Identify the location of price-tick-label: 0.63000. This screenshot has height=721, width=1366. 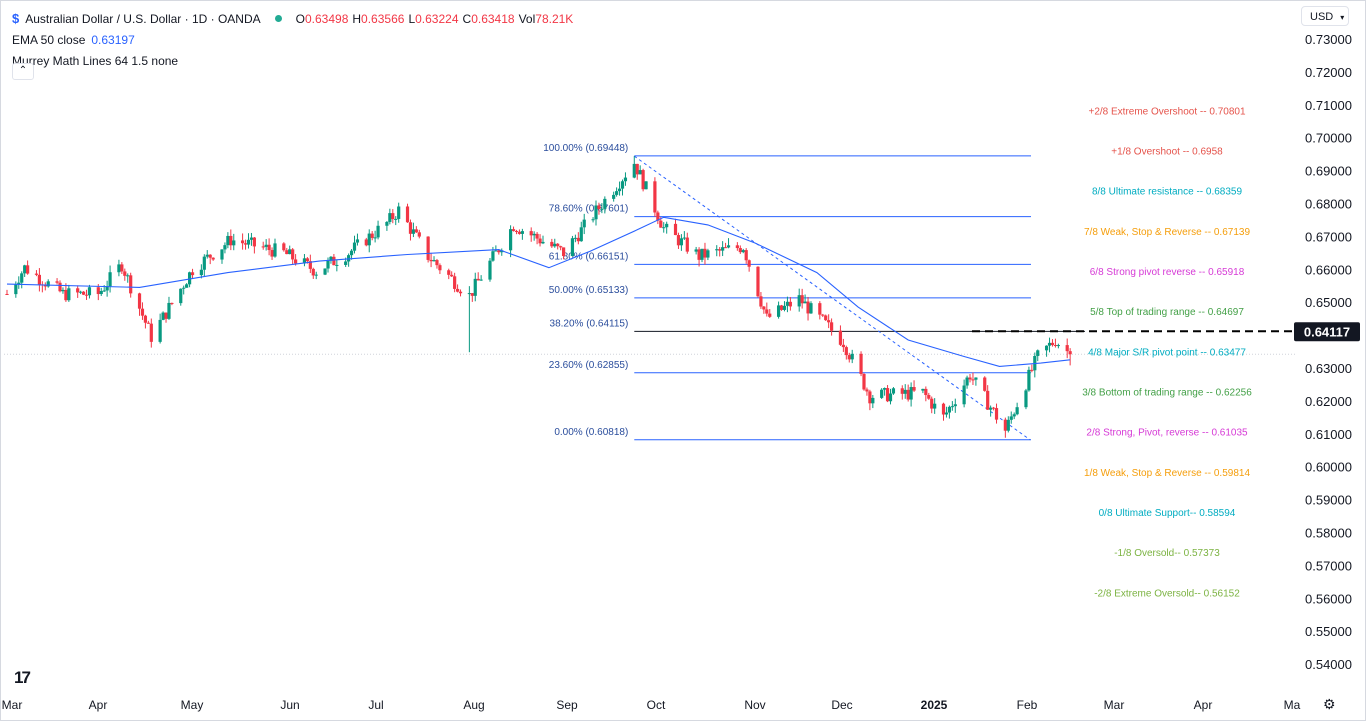
(1328, 368).